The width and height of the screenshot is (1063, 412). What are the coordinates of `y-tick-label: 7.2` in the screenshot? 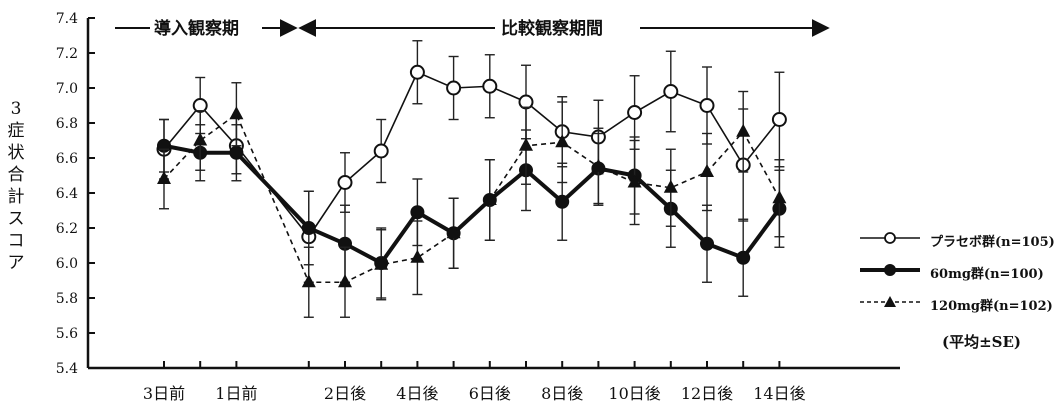 It's located at (67, 54).